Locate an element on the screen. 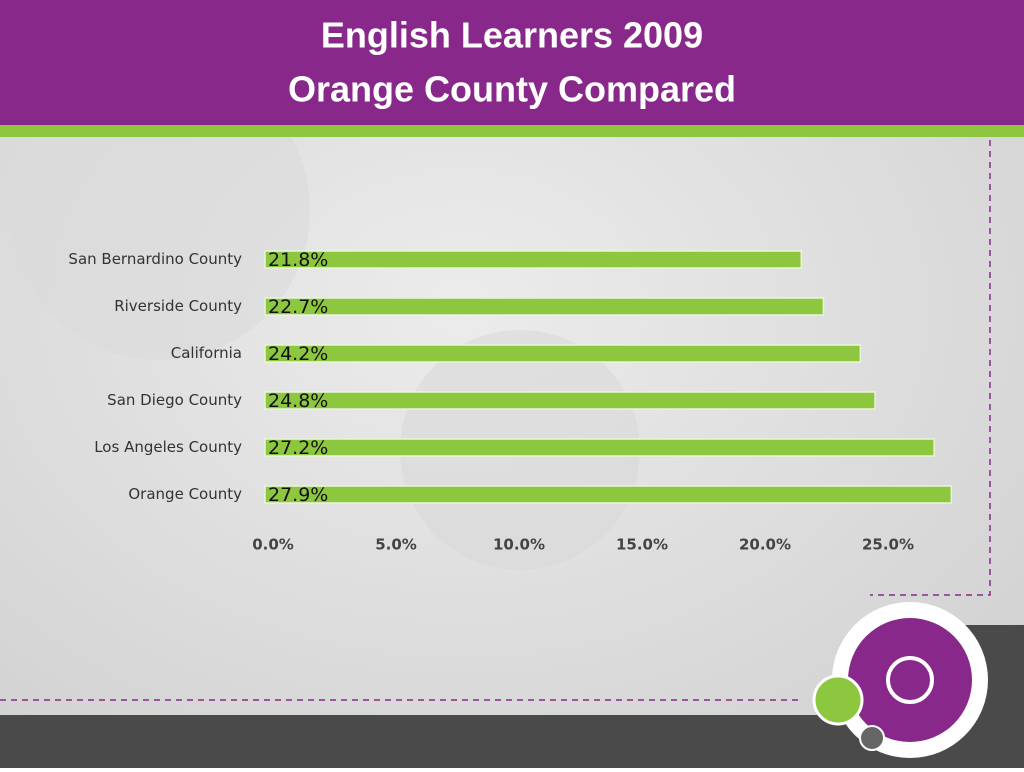 The image size is (1024, 772). value-label: 27.2% is located at coordinates (298, 448).